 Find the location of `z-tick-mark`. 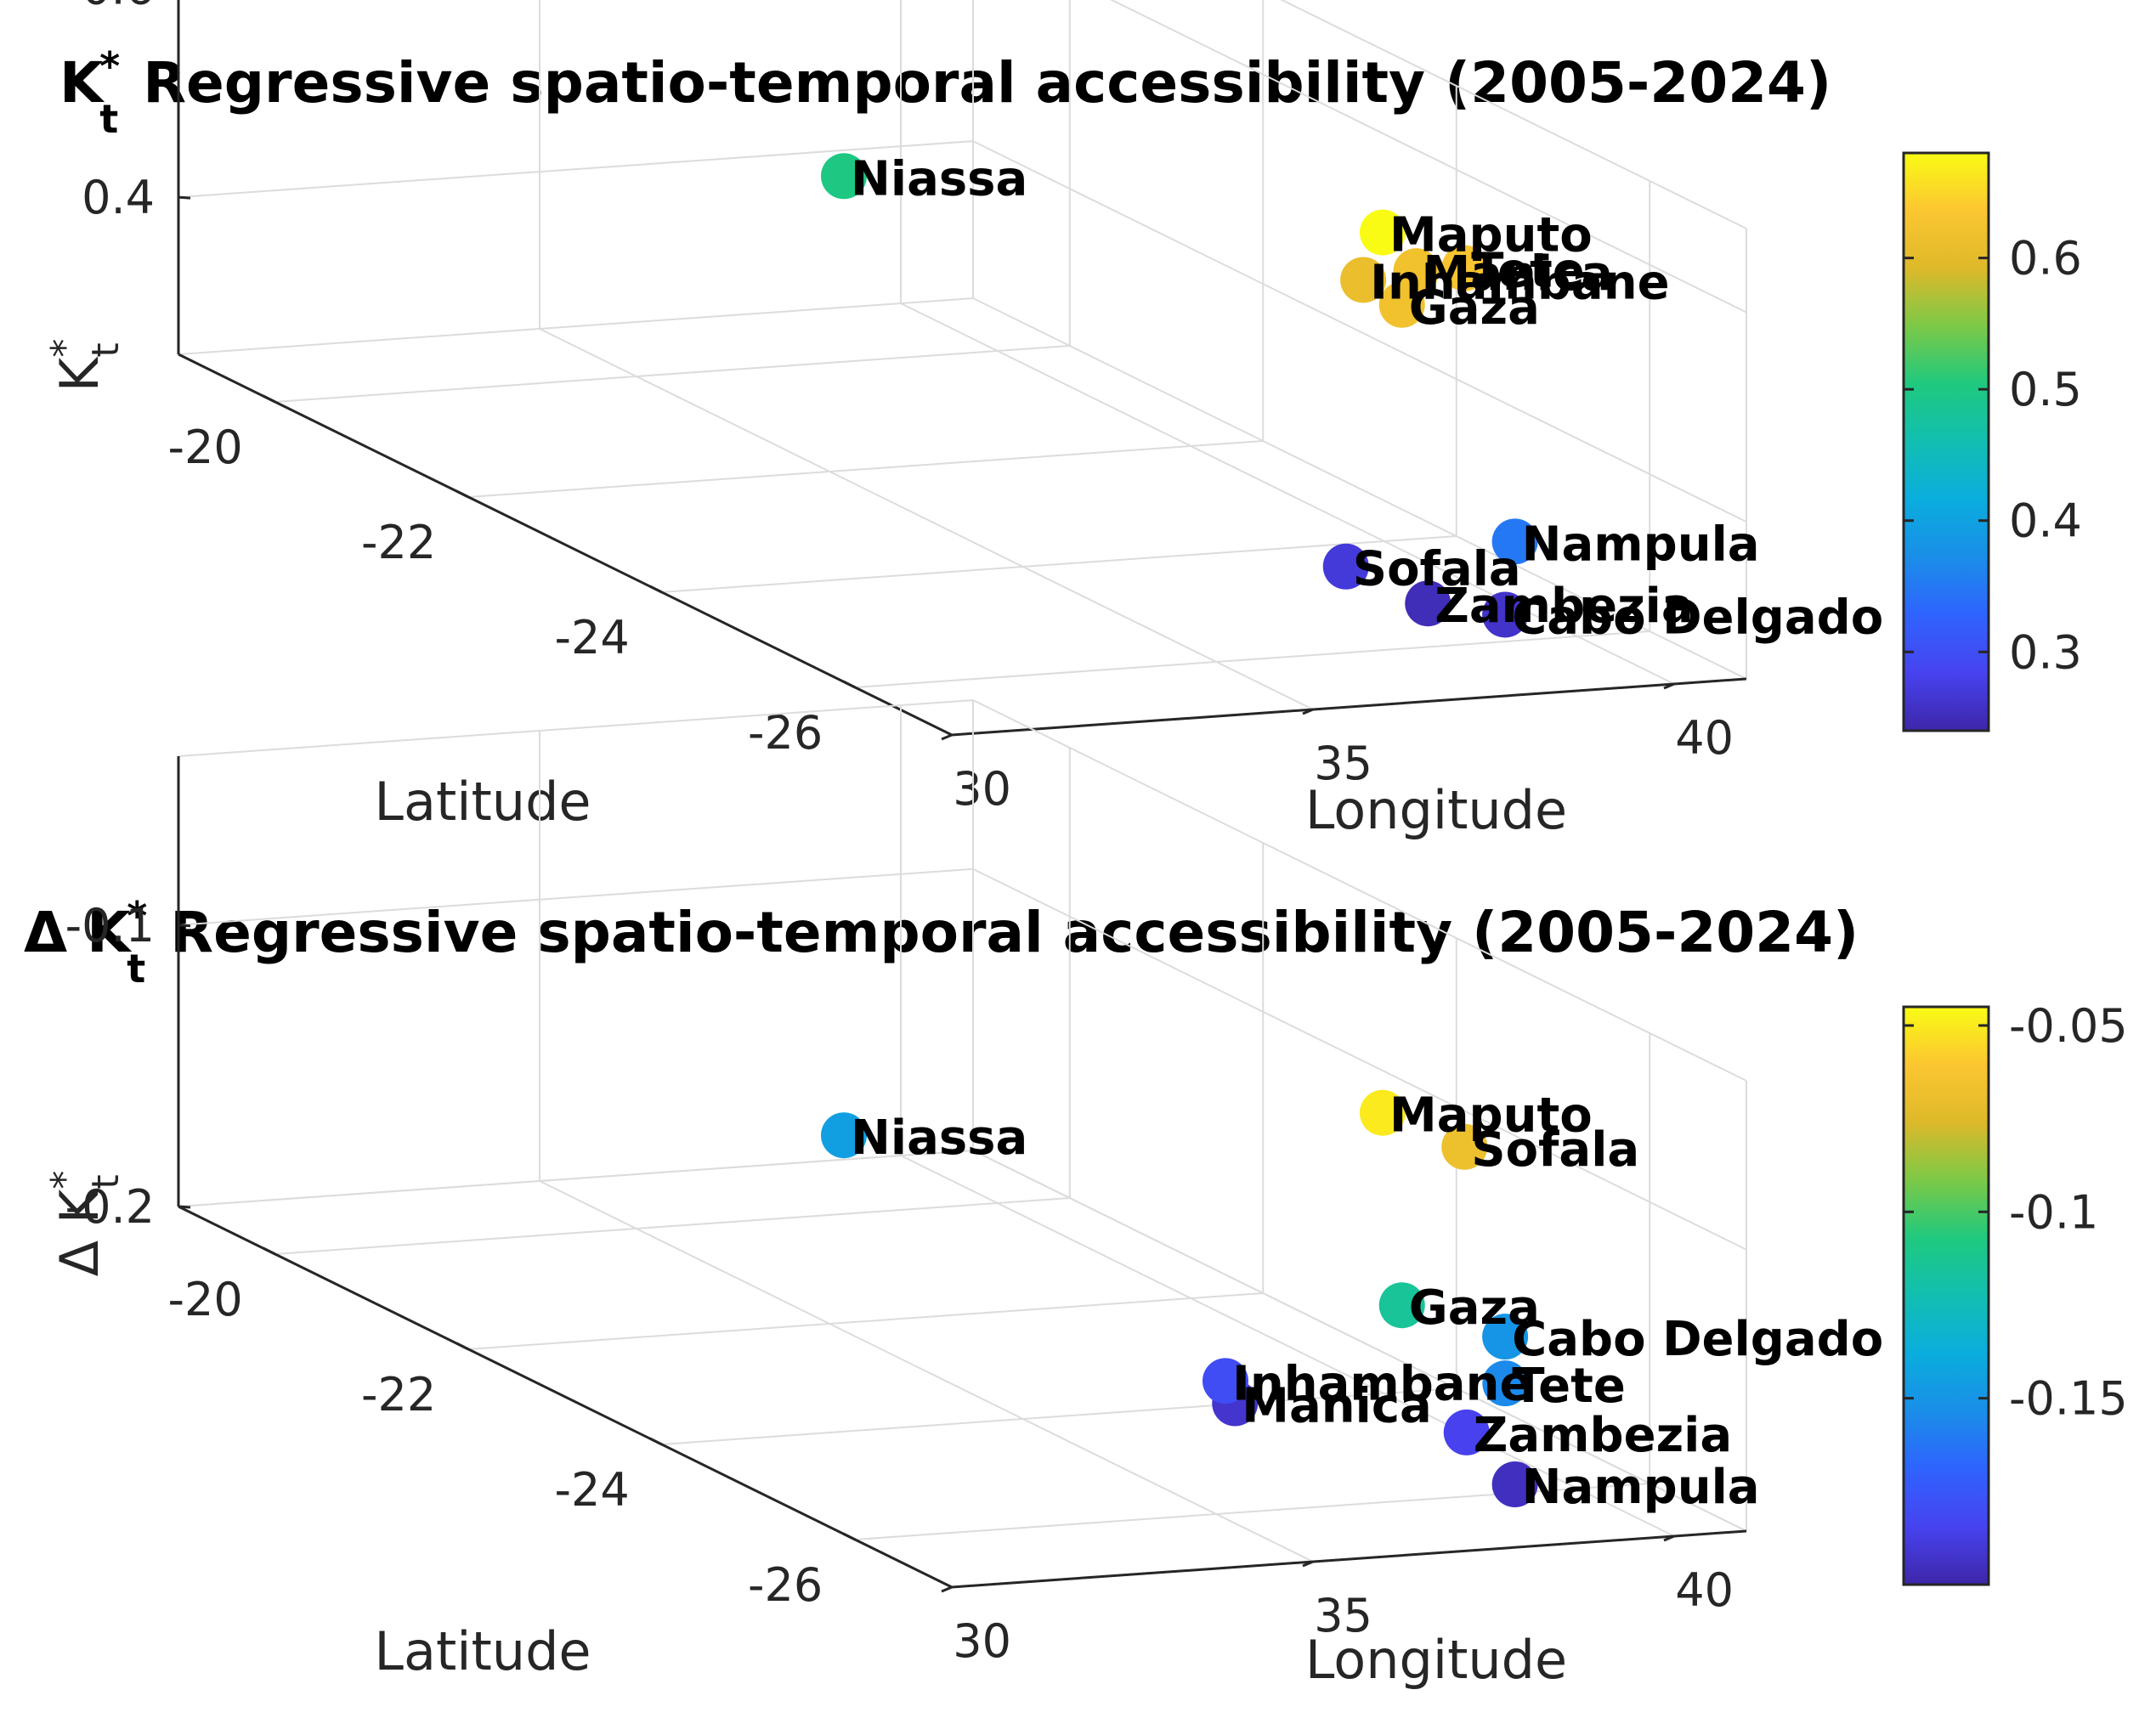

z-tick-mark is located at coordinates (185, 926).